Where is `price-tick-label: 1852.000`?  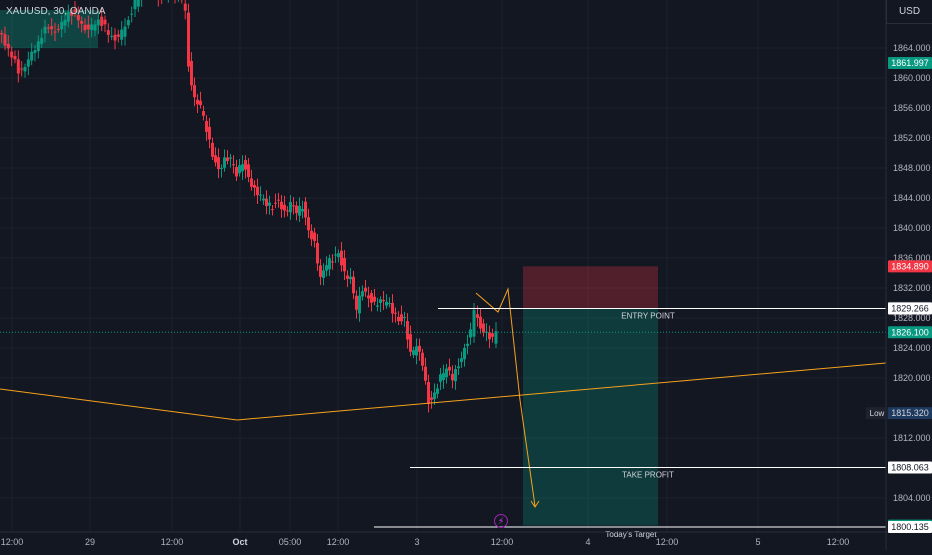 price-tick-label: 1852.000 is located at coordinates (912, 138).